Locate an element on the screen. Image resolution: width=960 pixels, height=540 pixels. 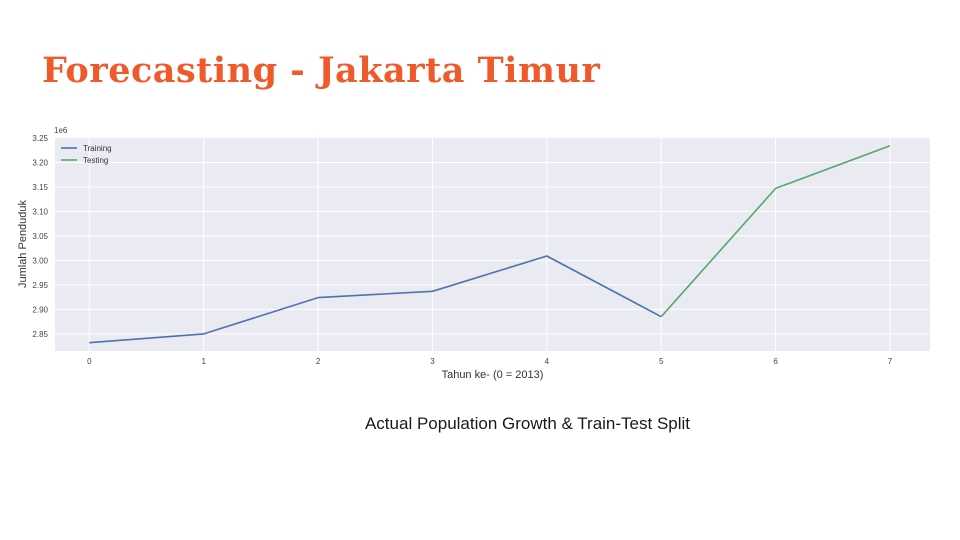
y-axis-label: Jumlah Penduduk is located at coordinates (23, 243).